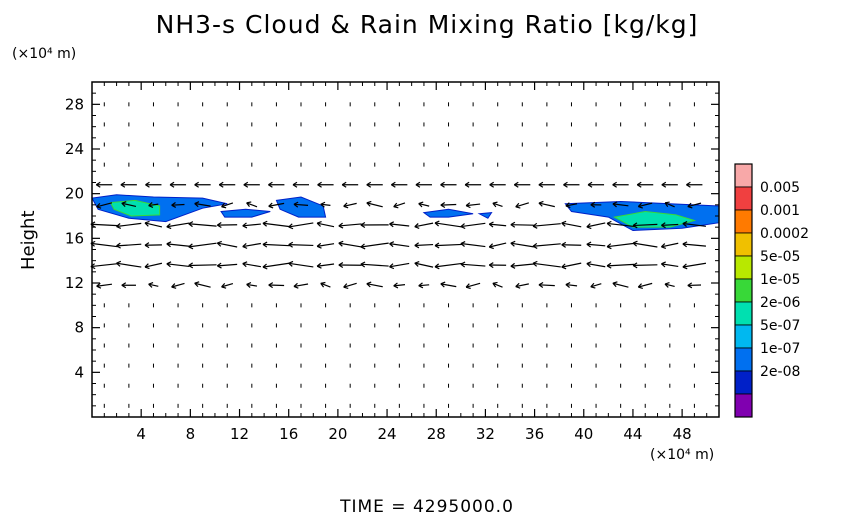  I want to click on time-footer: TIME = 4295000.0, so click(427, 507).